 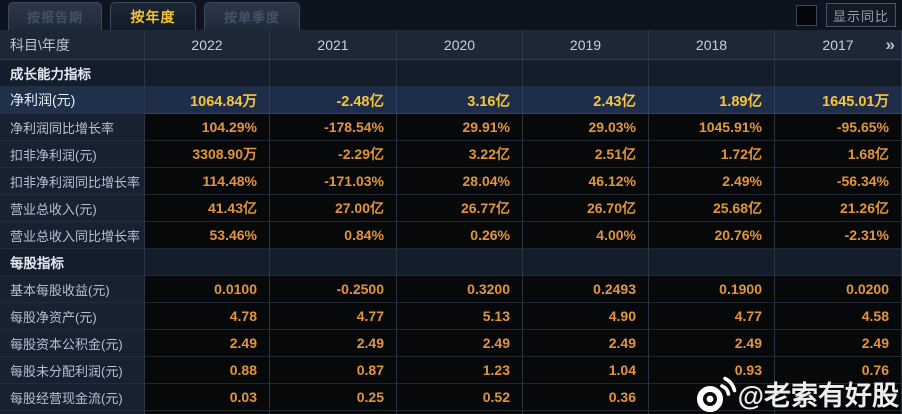 What do you see at coordinates (207, 127) in the screenshot?
I see `value-cell: 104.29%` at bounding box center [207, 127].